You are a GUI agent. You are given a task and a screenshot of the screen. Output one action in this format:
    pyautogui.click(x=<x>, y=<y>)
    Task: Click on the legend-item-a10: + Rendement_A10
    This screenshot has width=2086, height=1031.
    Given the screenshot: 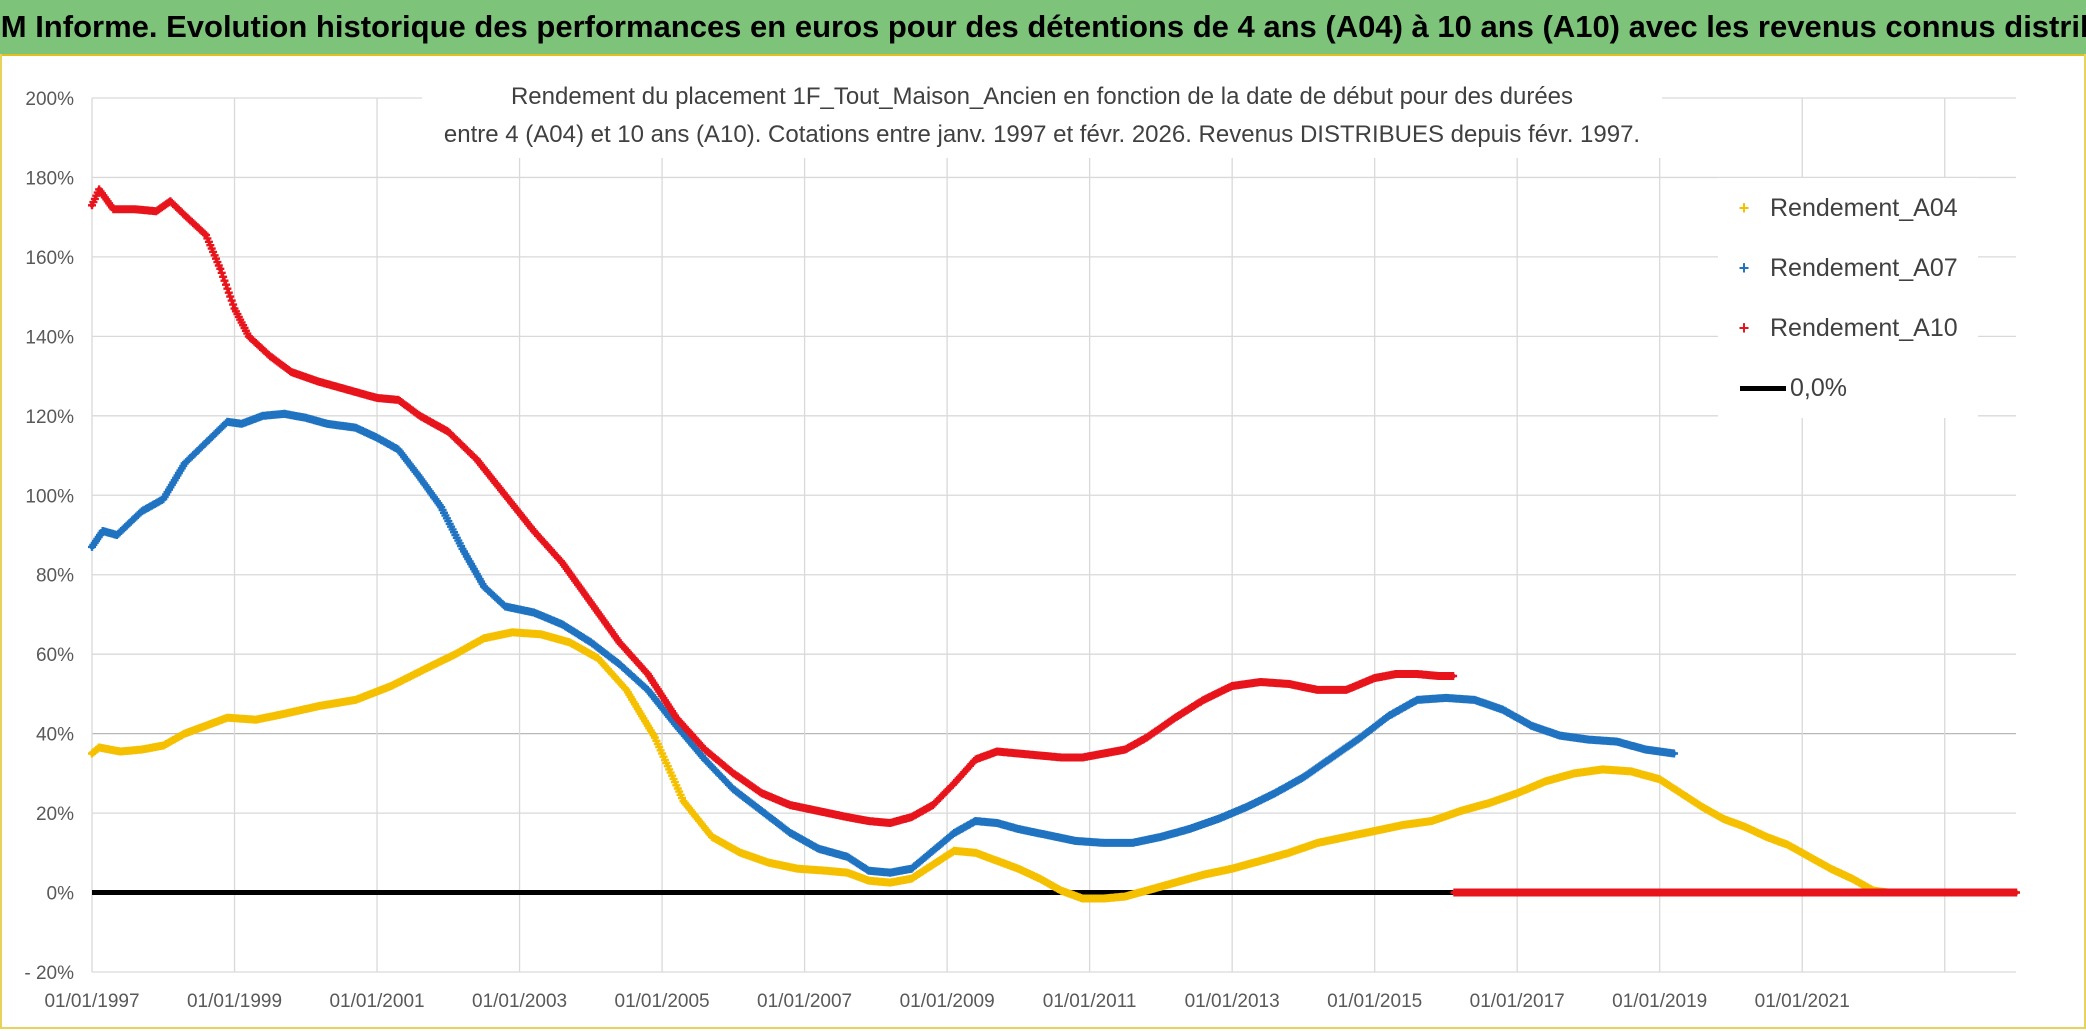 What is the action you would take?
    pyautogui.click(x=1838, y=328)
    